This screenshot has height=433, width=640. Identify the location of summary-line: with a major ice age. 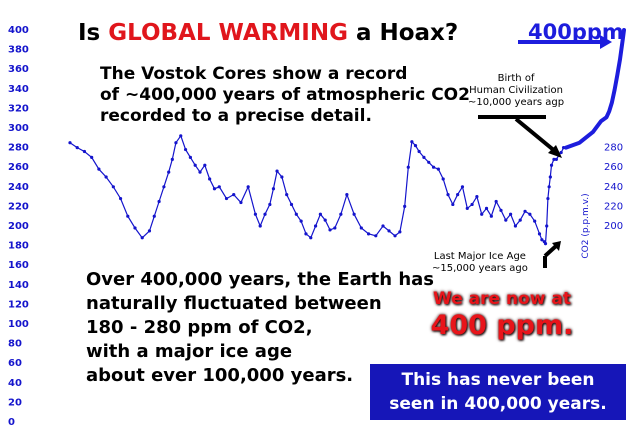
(189, 351).